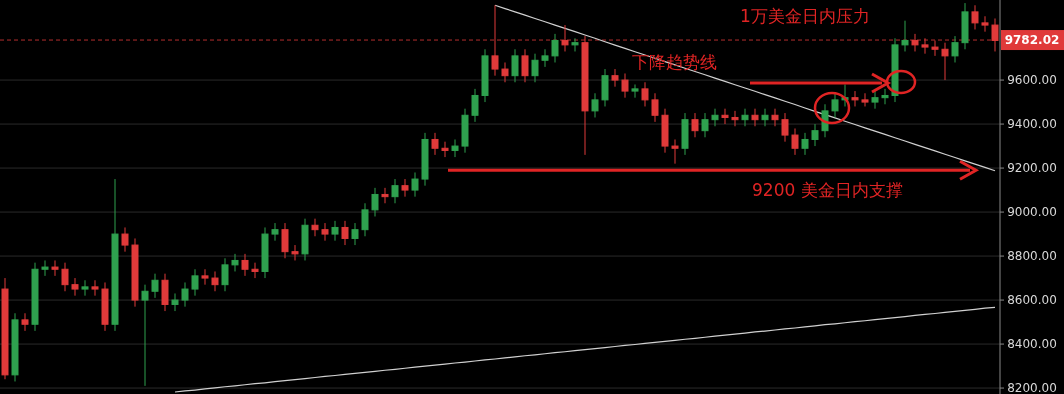 Image resolution: width=1064 pixels, height=394 pixels. Describe the element at coordinates (1032, 300) in the screenshot. I see `y-tick-label: 8600.00` at that location.